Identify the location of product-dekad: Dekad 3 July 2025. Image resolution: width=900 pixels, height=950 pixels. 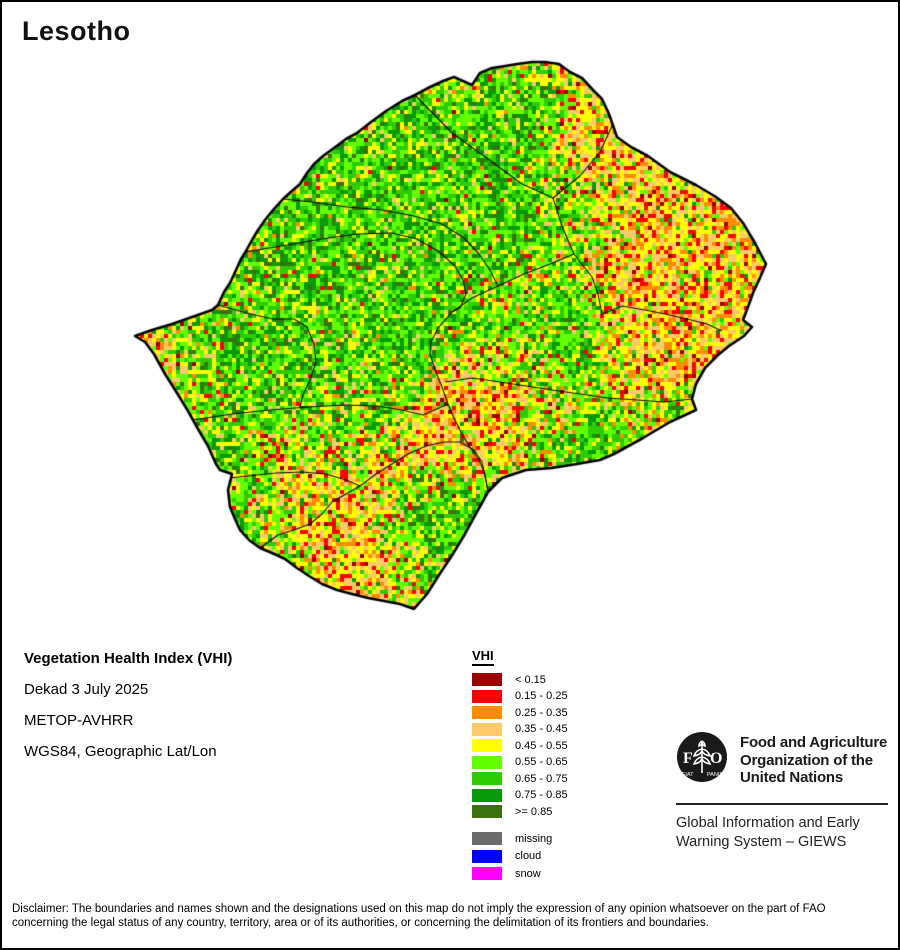
(86, 689).